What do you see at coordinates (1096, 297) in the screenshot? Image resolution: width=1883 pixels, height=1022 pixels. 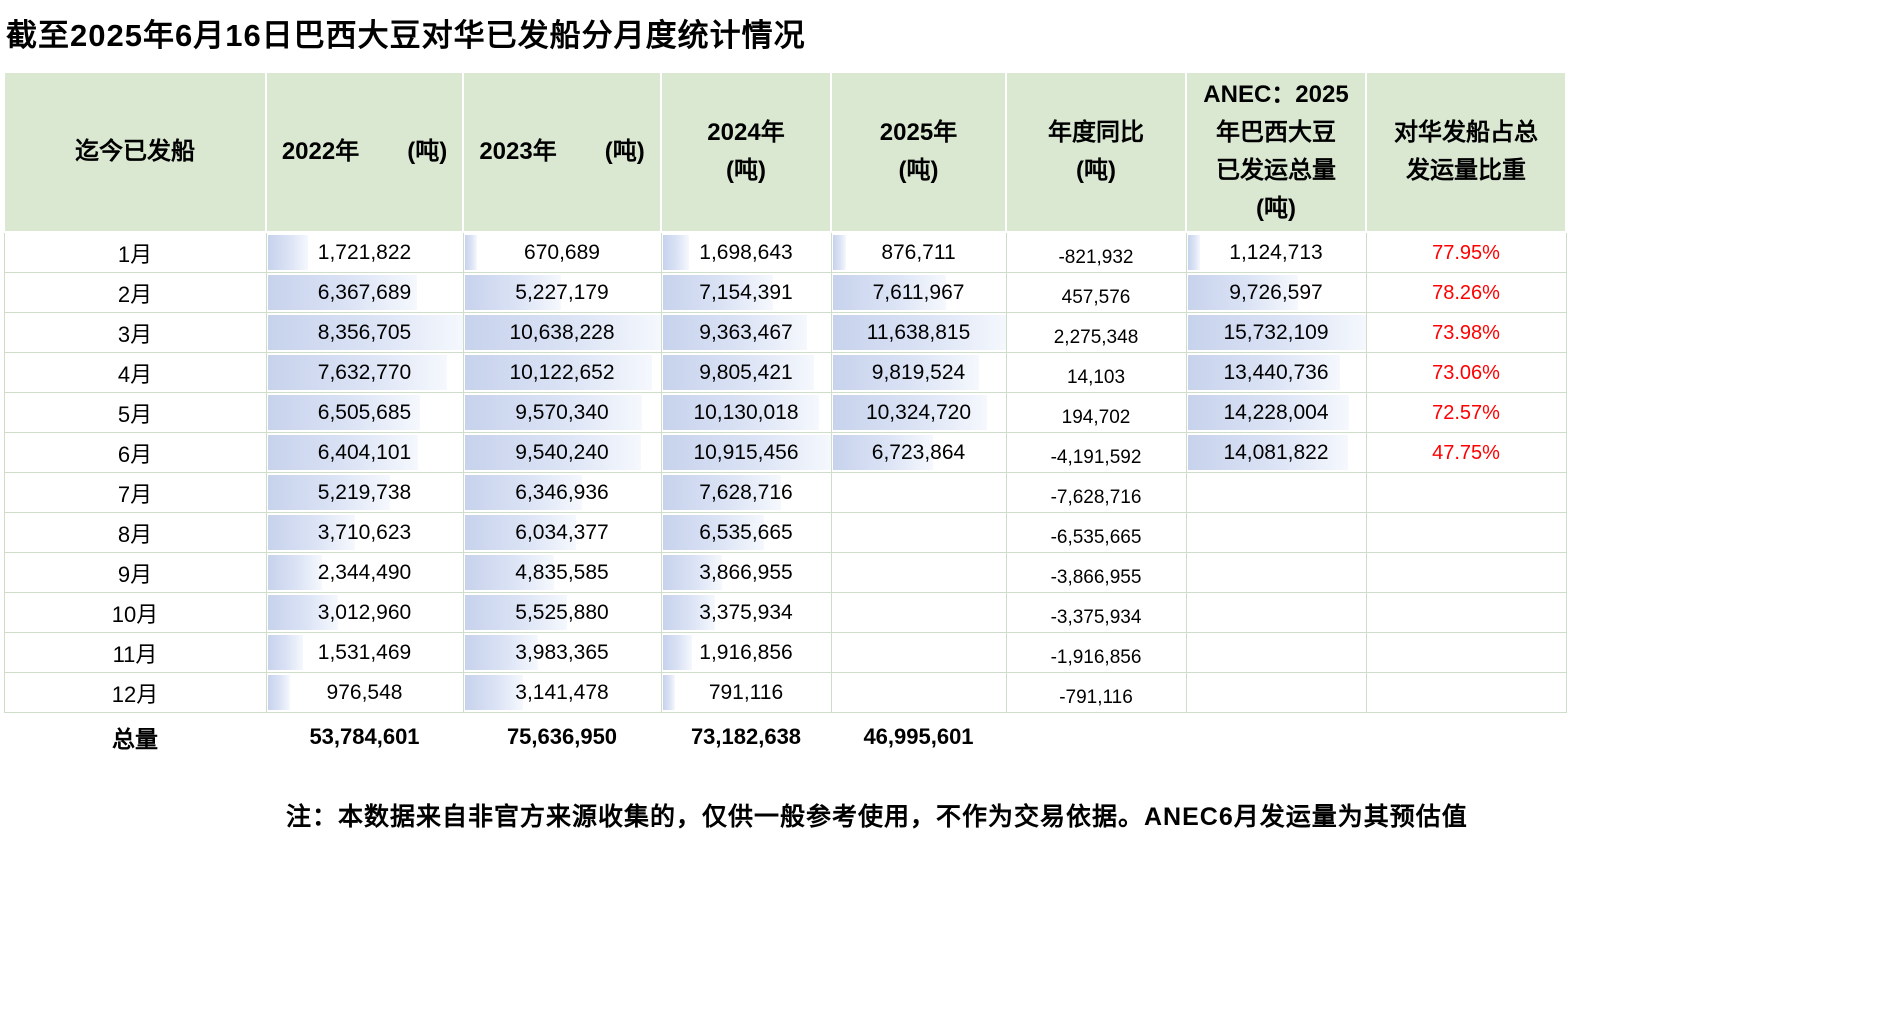 I see `cell-value: 457,576` at bounding box center [1096, 297].